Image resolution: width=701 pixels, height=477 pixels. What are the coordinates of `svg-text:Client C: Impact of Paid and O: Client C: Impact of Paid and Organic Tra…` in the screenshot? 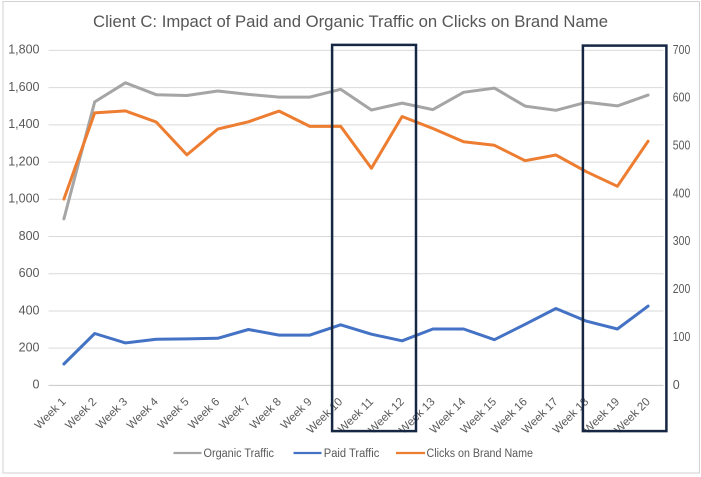 It's located at (350, 21).